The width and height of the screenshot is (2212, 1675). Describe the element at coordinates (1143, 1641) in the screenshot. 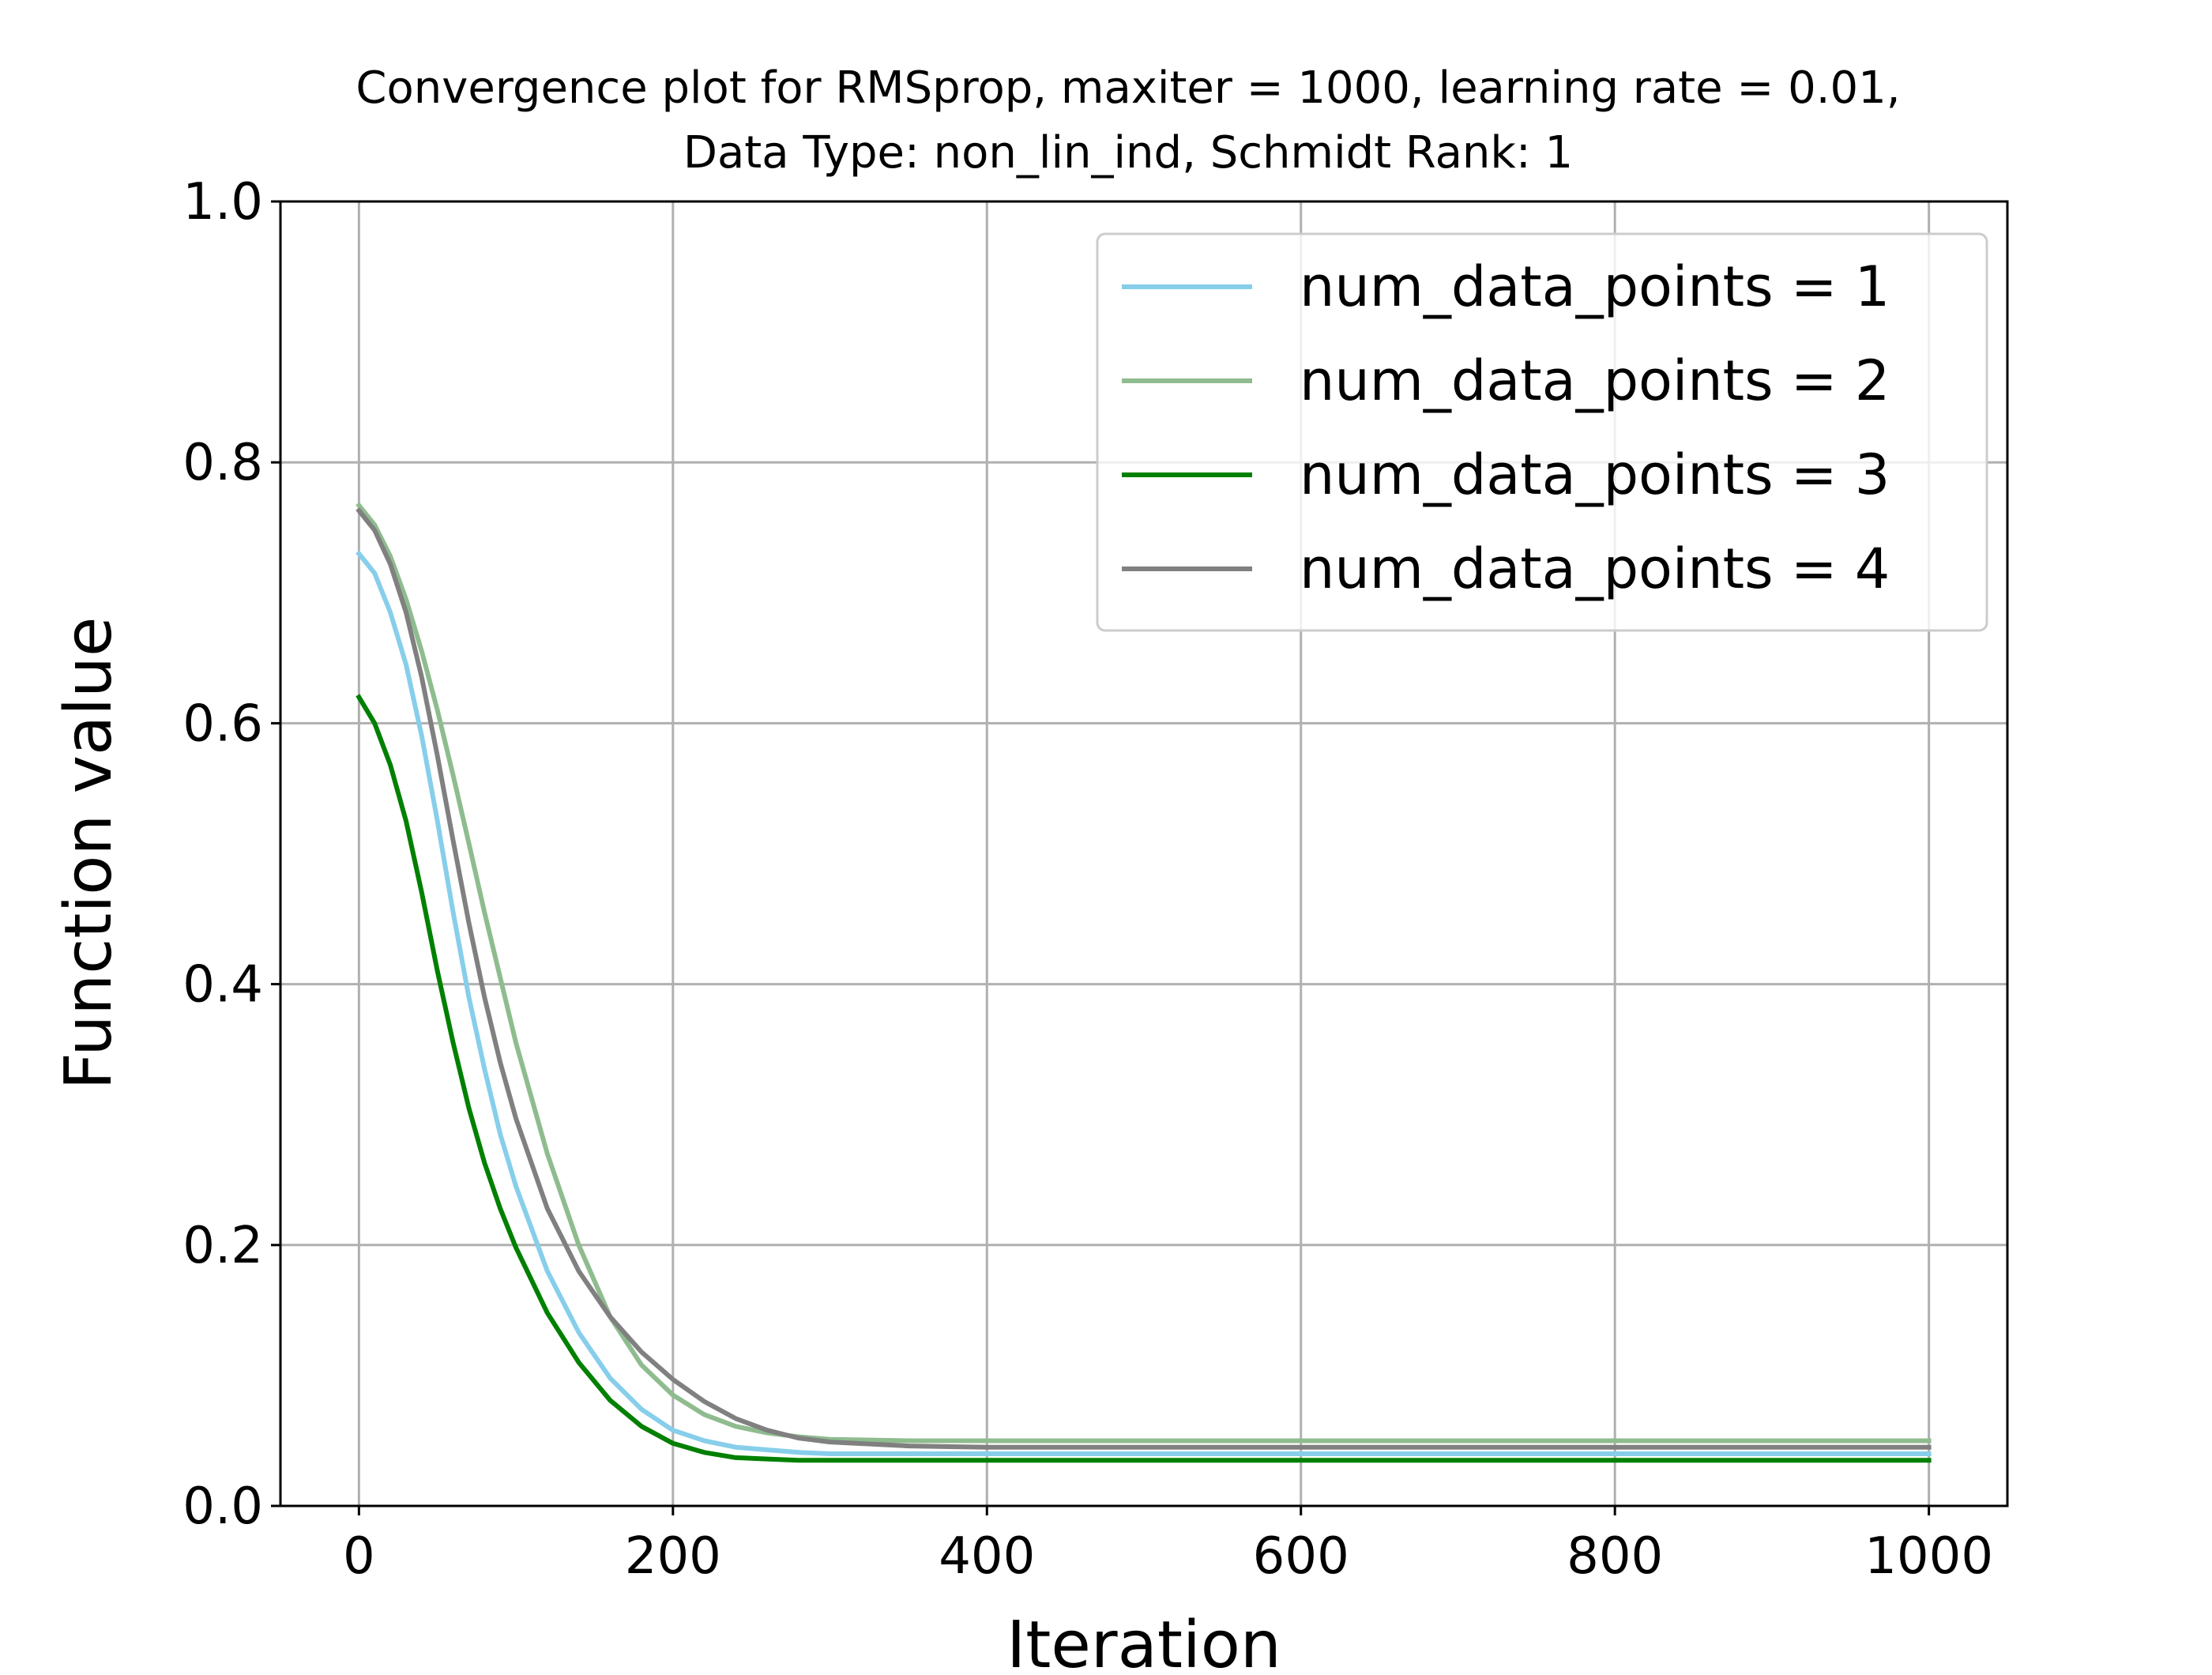

I see `x-axis-label: Iteration` at that location.